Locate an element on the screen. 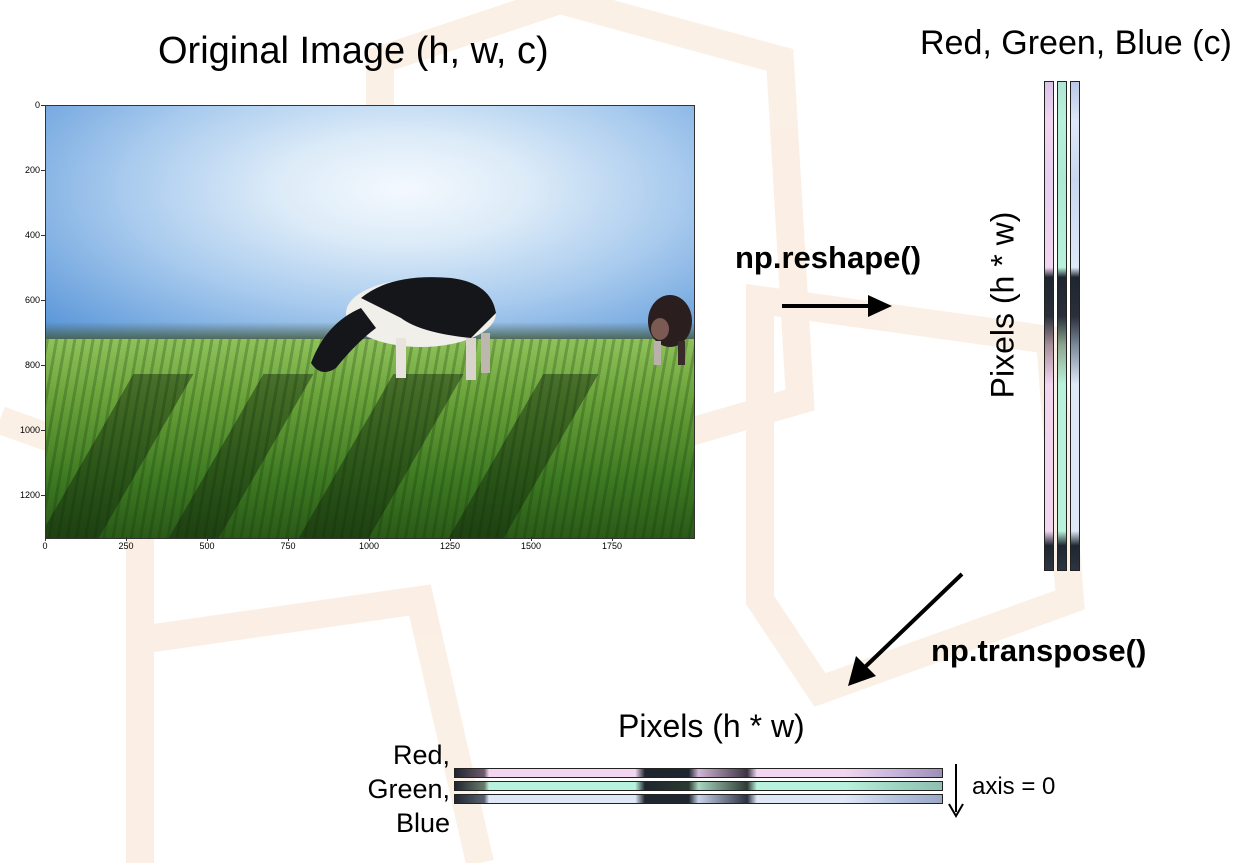 This screenshot has width=1245, height=863. x-tick-label: 500 is located at coordinates (207, 546).